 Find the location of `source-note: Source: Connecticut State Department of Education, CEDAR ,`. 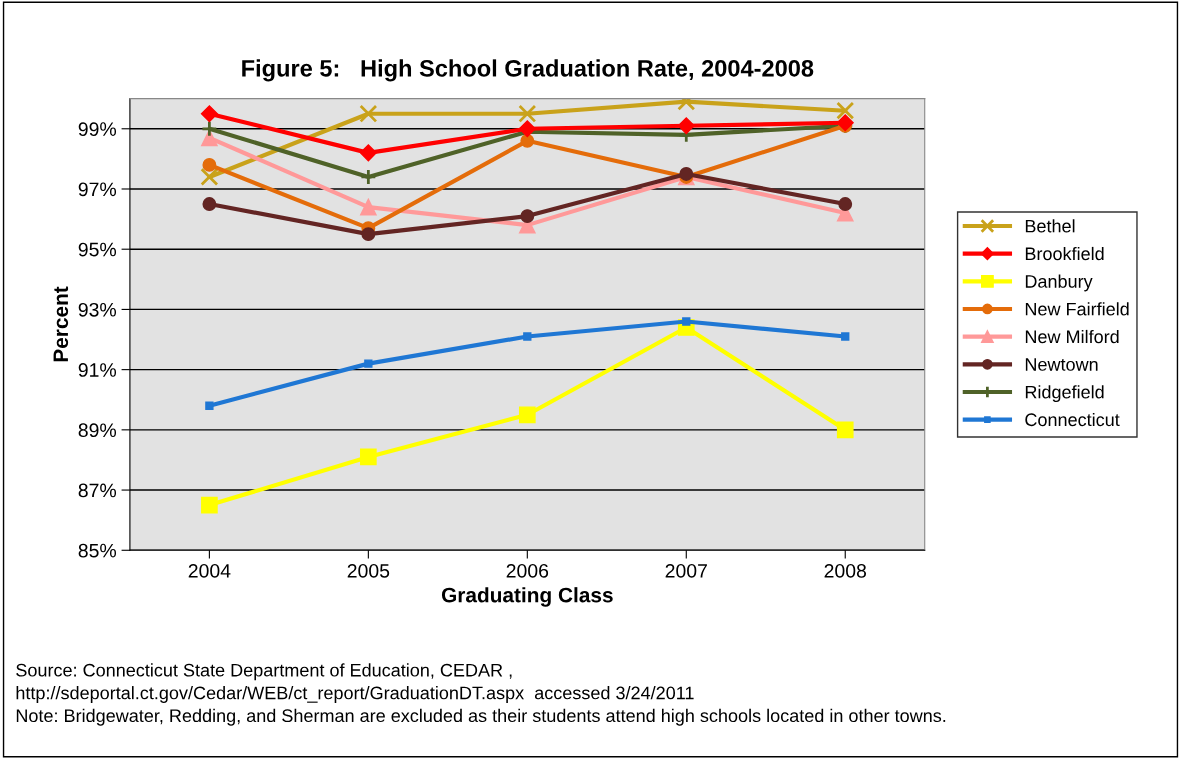

source-note: Source: Connecticut State Department of Education, CEDAR , is located at coordinates (264, 672).